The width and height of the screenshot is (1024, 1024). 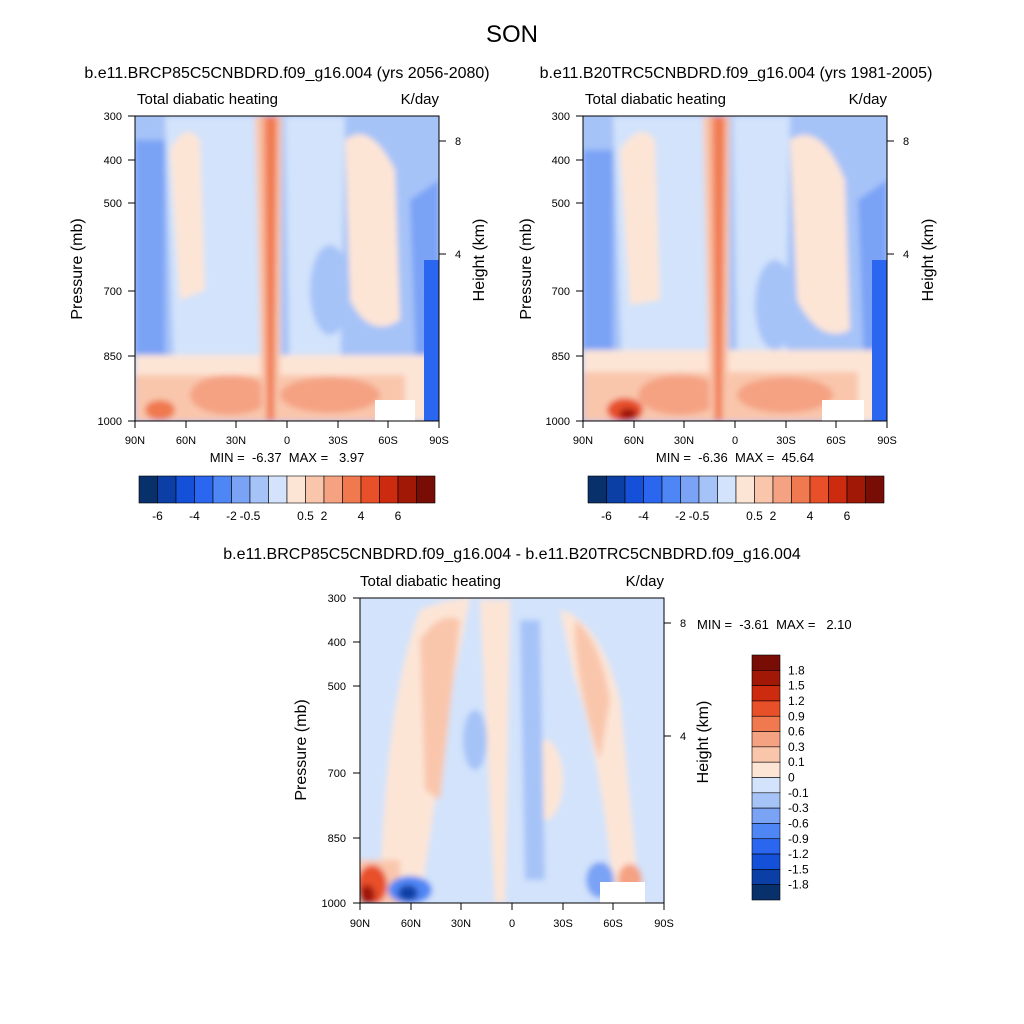 What do you see at coordinates (324, 516) in the screenshot?
I see `colorbar-label: 2` at bounding box center [324, 516].